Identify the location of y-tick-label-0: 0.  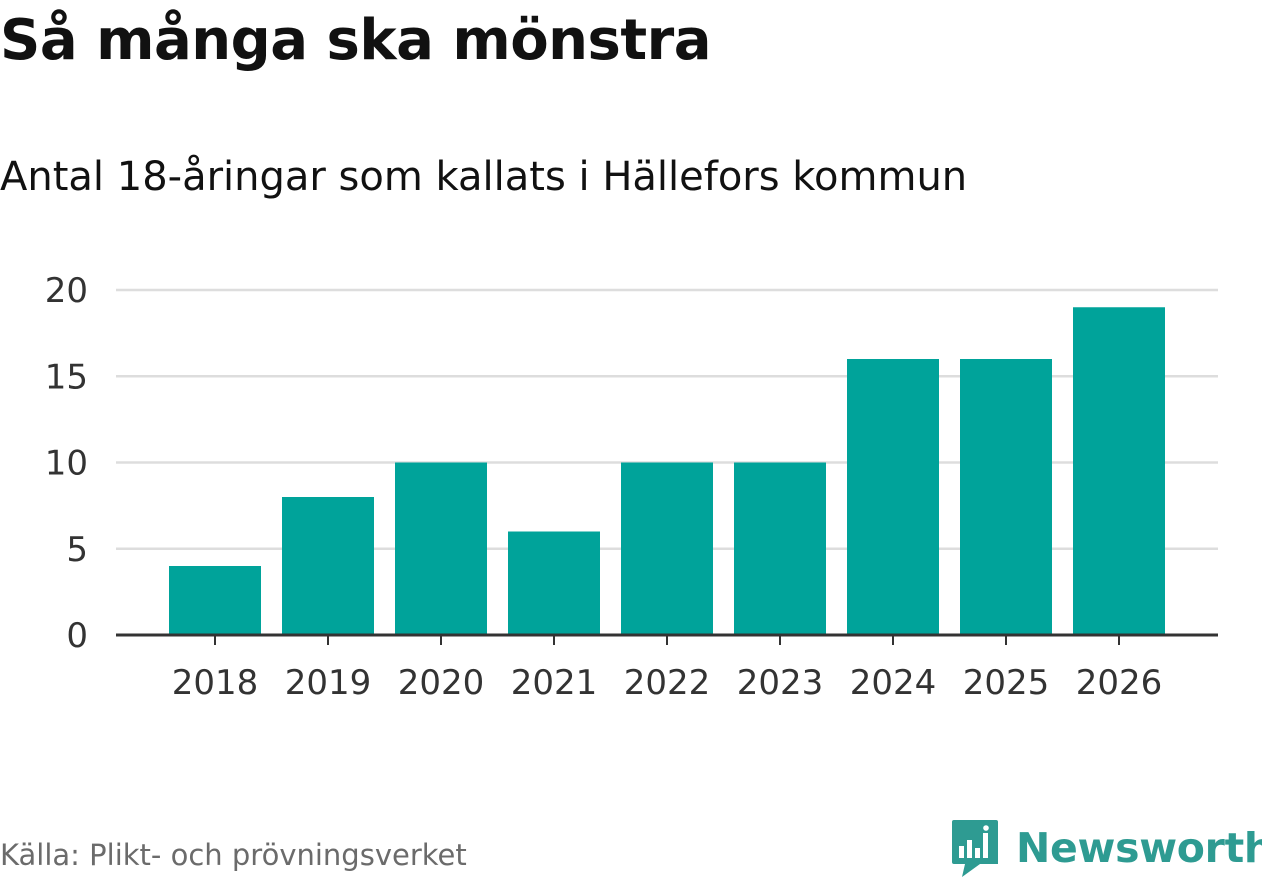
(77, 636).